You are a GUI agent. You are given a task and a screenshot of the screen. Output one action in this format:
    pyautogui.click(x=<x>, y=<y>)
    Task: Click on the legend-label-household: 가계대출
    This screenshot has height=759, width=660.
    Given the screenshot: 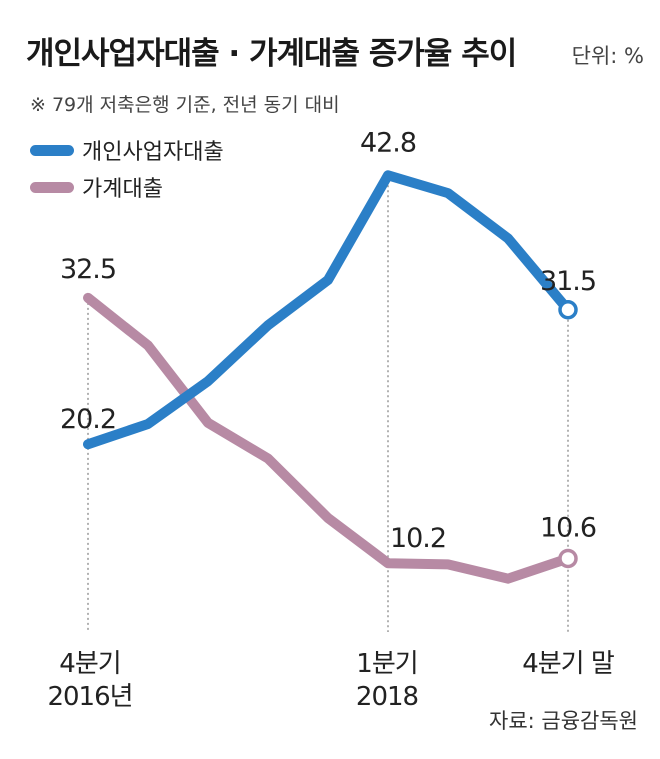 What is the action you would take?
    pyautogui.click(x=122, y=189)
    